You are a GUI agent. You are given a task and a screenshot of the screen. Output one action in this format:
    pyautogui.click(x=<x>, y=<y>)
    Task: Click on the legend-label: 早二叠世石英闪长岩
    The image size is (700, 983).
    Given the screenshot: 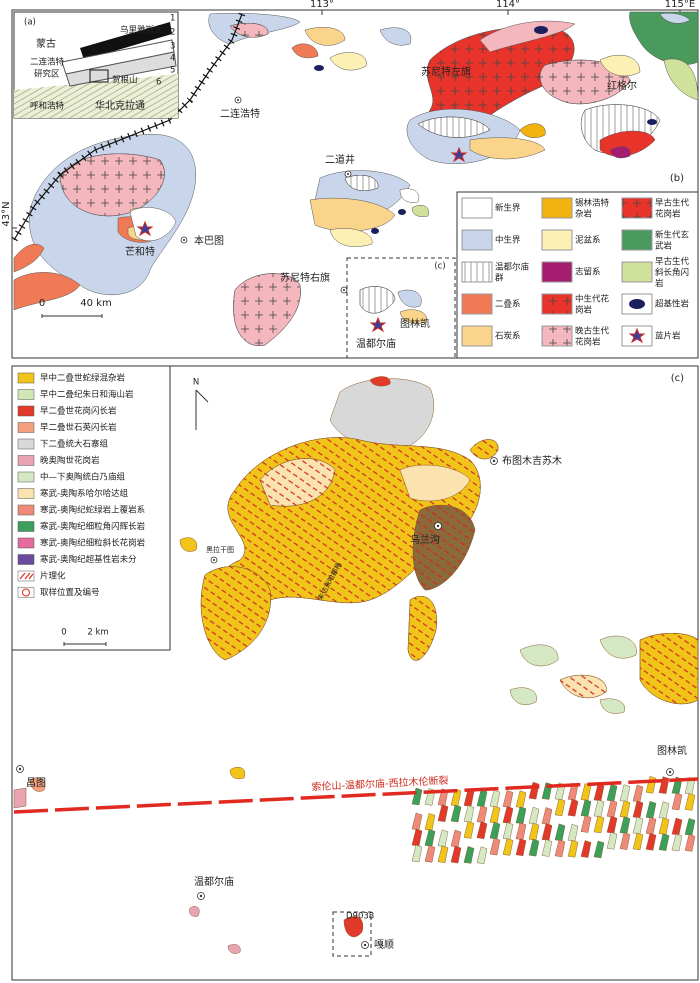 What is the action you would take?
    pyautogui.click(x=78, y=427)
    